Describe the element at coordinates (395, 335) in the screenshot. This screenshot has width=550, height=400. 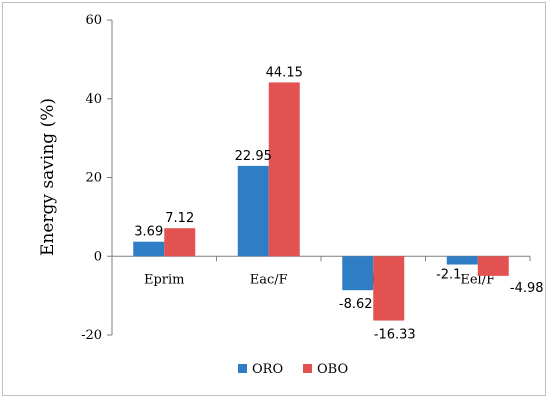
I see `data-label: -16.33` at that location.